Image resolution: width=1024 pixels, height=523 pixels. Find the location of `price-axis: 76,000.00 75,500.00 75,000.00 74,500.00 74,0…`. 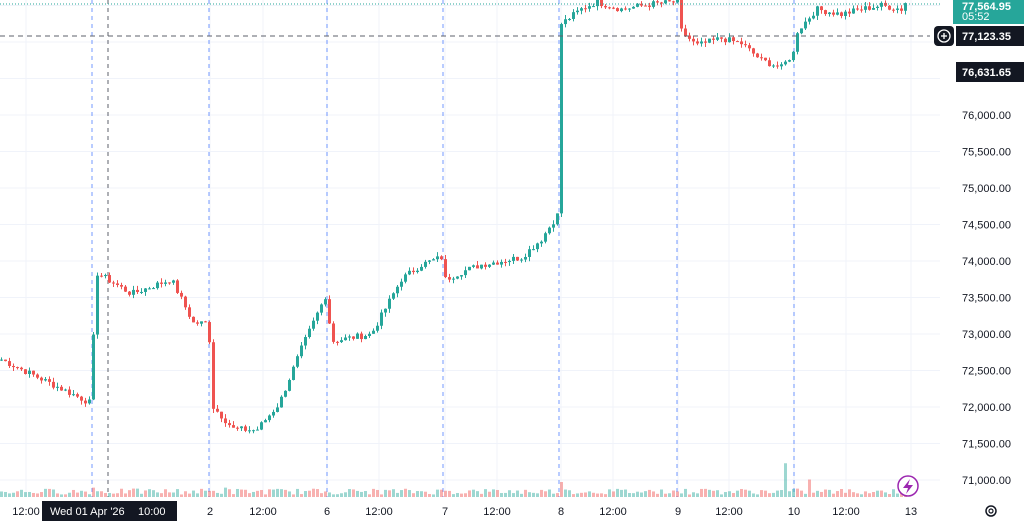

price-axis: 76,000.00 75,500.00 75,000.00 74,500.00 74,0… is located at coordinates (986, 298).